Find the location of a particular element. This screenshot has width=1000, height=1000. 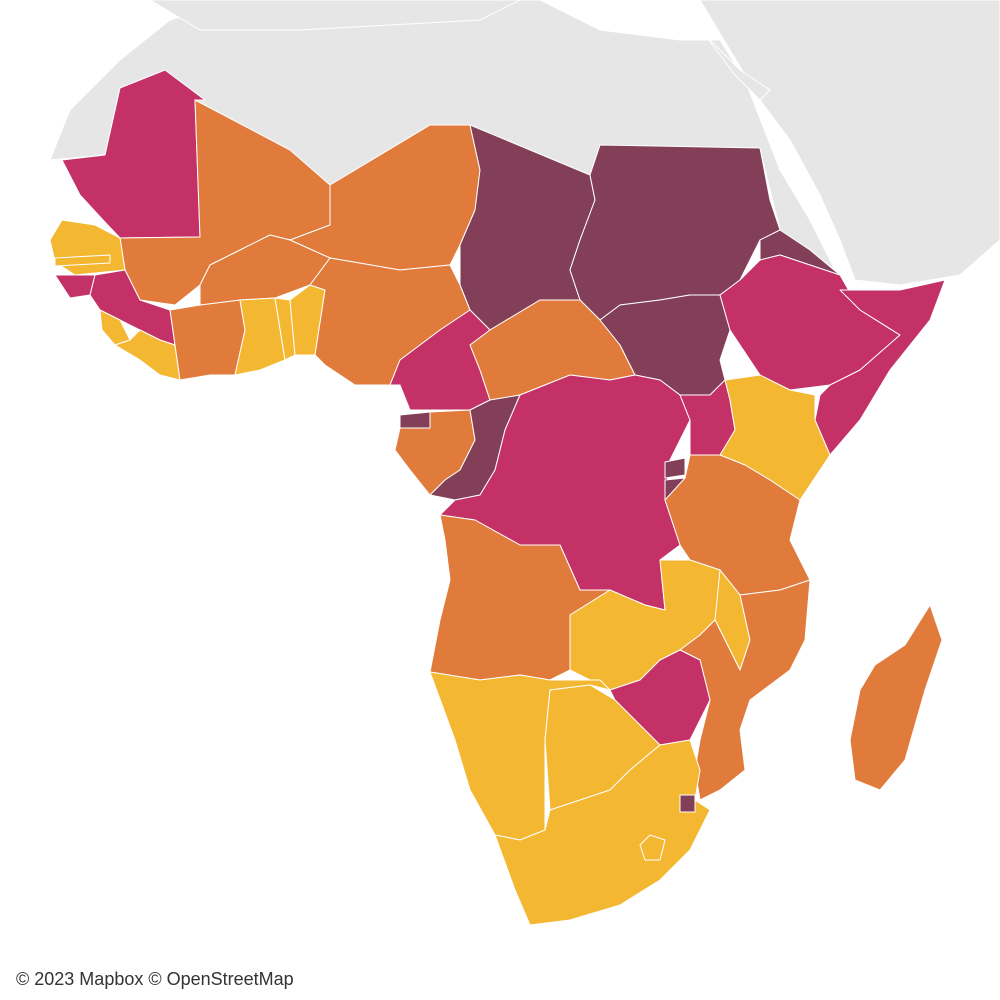

map-attribution: © 2023 Mapbox © OpenStreetMap is located at coordinates (155, 979).